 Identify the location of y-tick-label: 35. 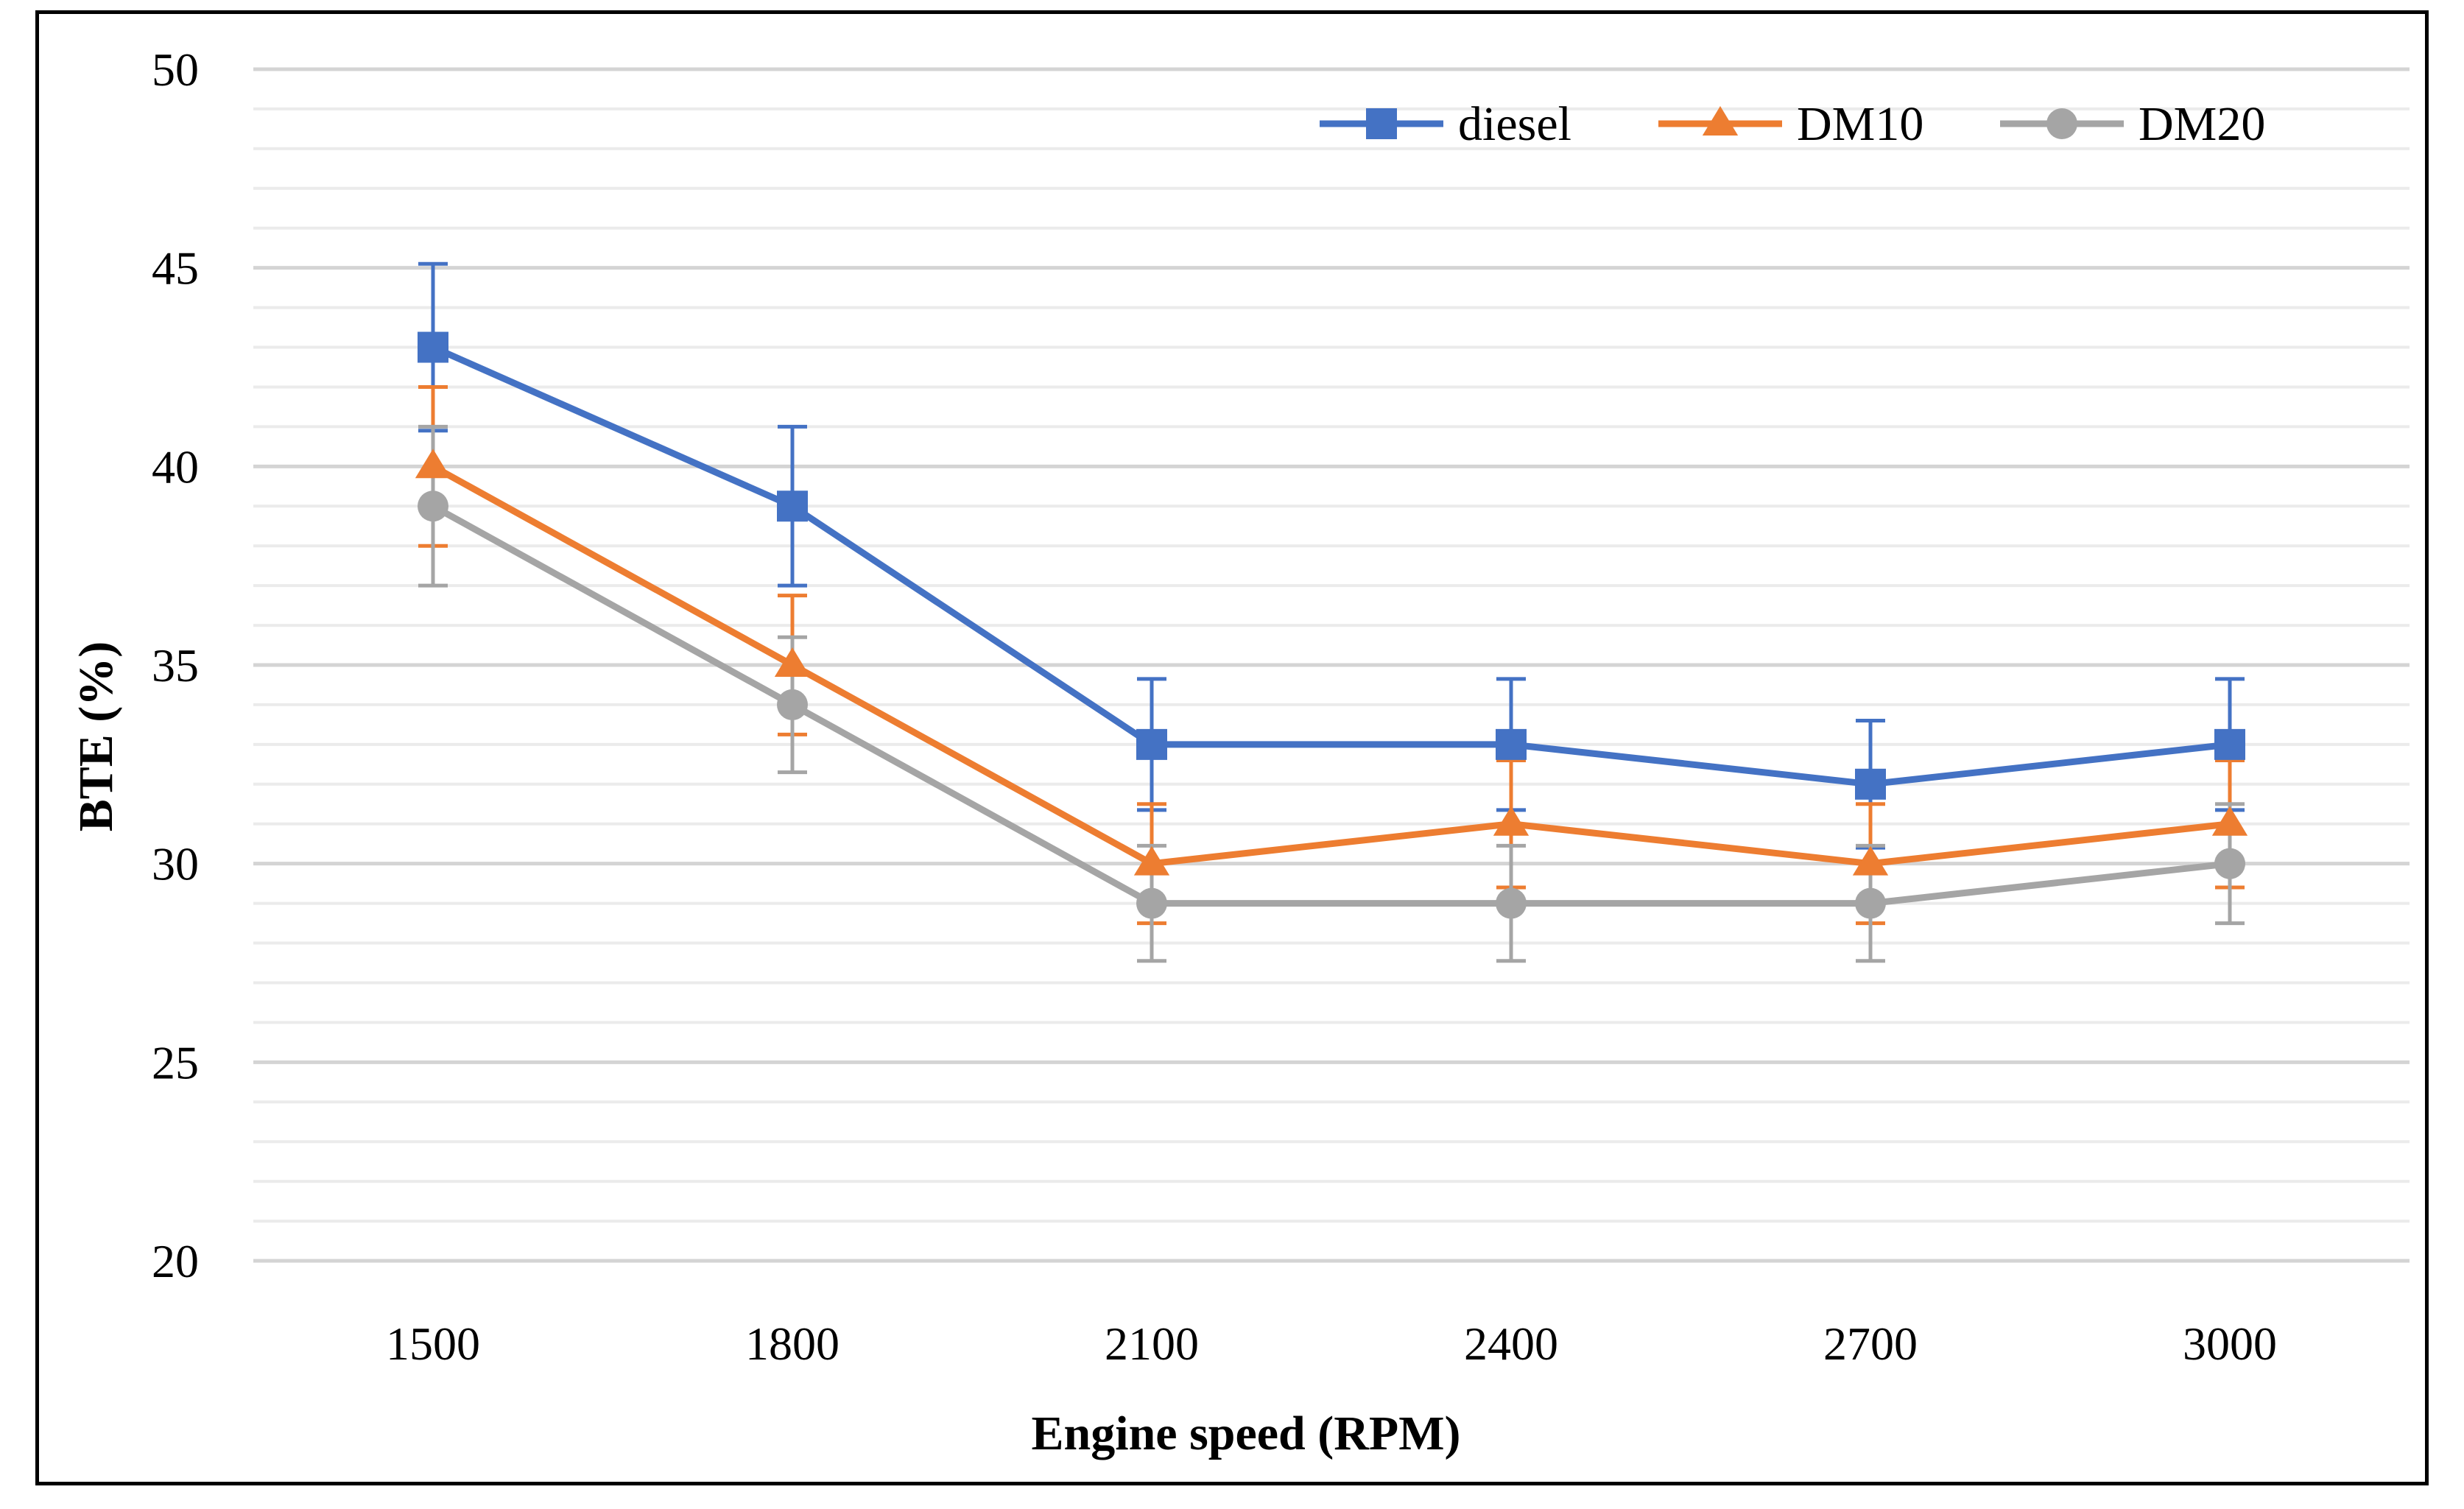
(175, 665).